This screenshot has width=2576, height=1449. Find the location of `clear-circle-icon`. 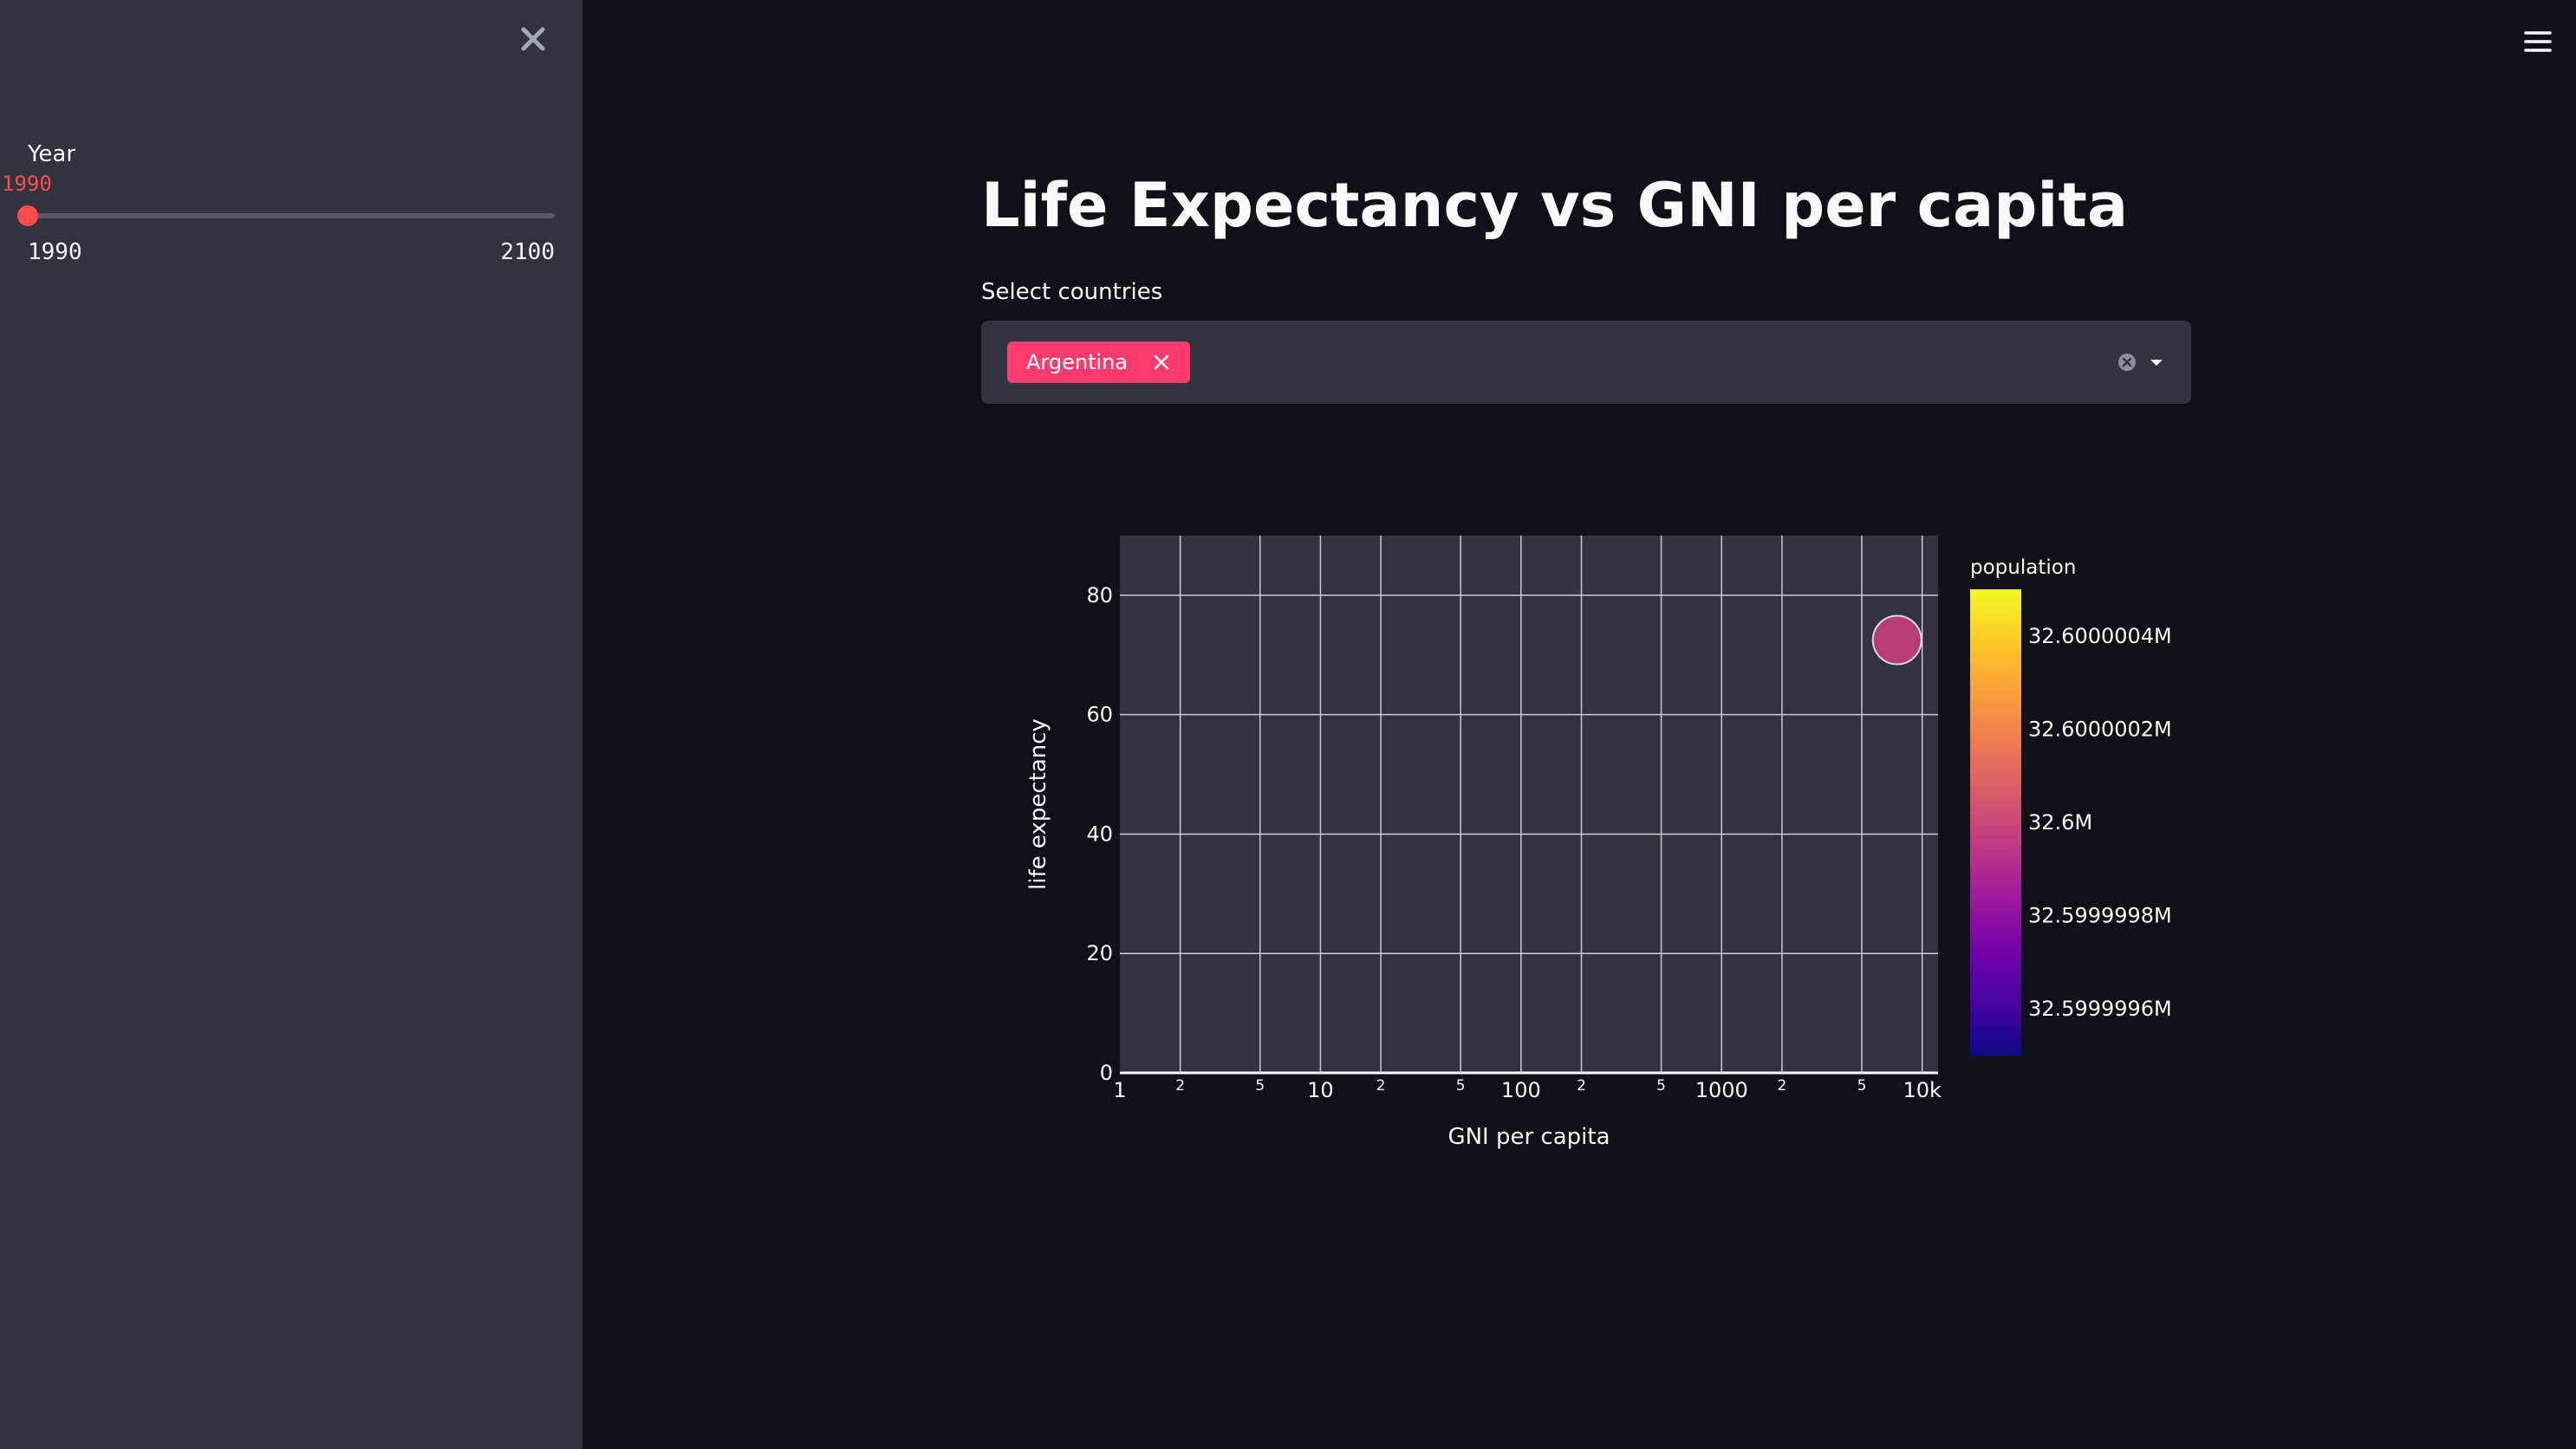

clear-circle-icon is located at coordinates (2127, 363).